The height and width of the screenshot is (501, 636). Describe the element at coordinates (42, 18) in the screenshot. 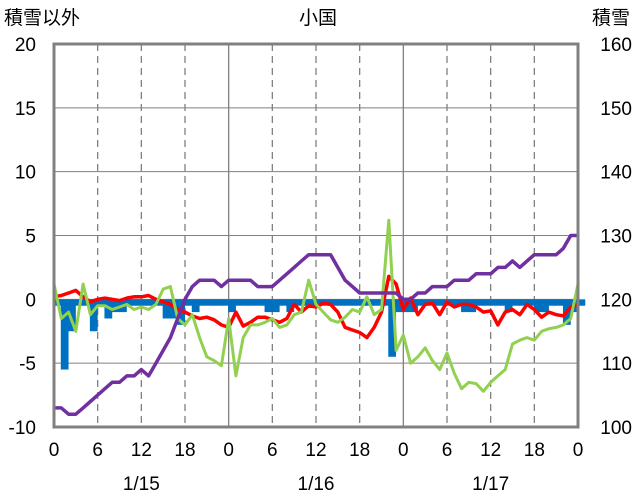

I see `y-left-label: 積雪以外` at that location.